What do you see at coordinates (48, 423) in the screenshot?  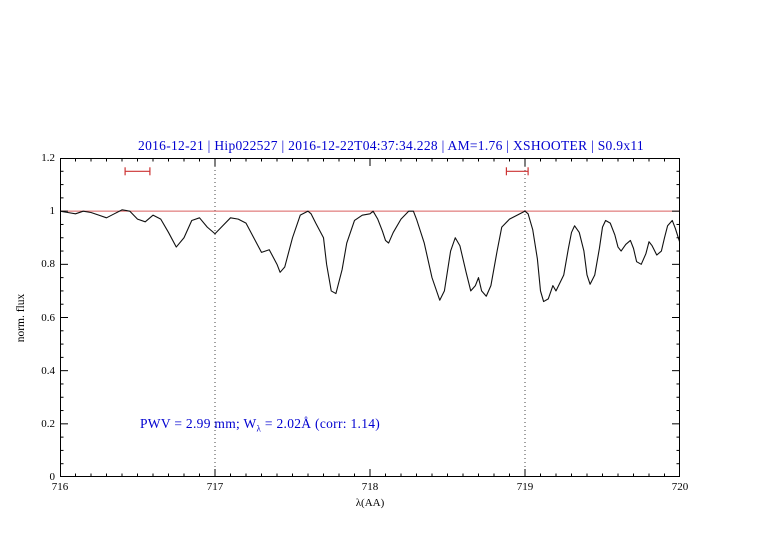 I see `y-tick-label: 0.2` at bounding box center [48, 423].